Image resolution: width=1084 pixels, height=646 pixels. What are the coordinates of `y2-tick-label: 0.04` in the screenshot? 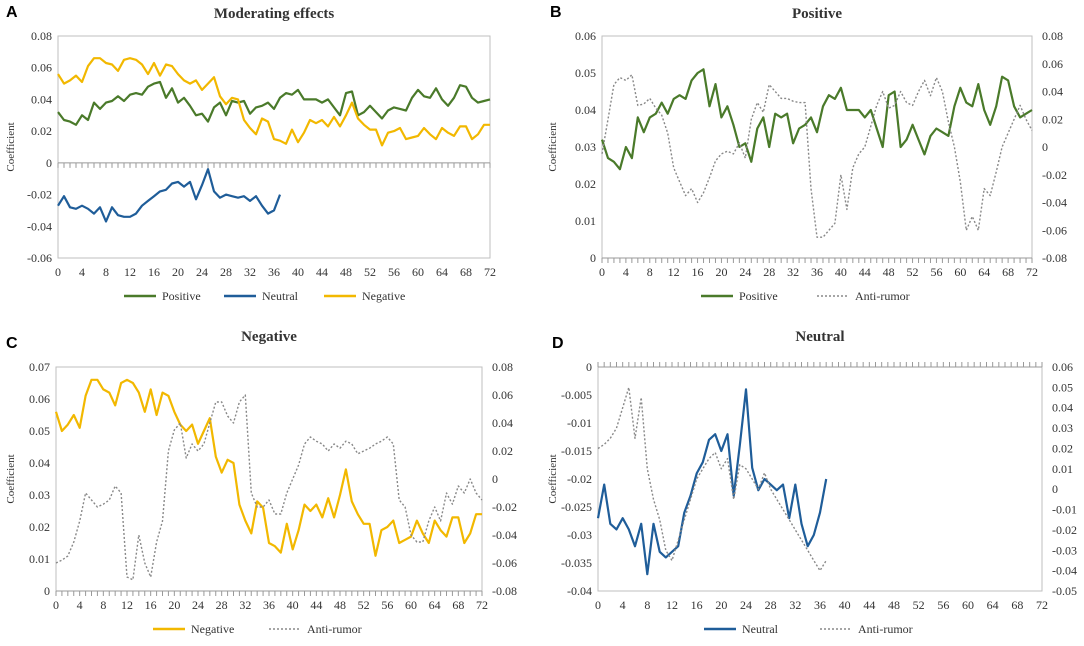 It's located at (502, 423).